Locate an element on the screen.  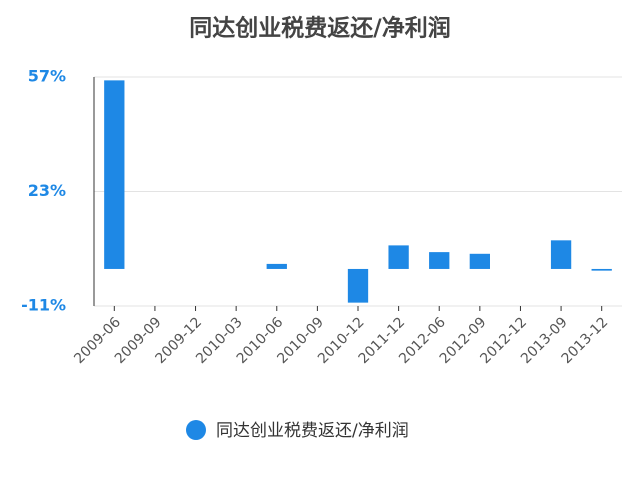
y-tick-label: -11% is located at coordinates (43, 305).